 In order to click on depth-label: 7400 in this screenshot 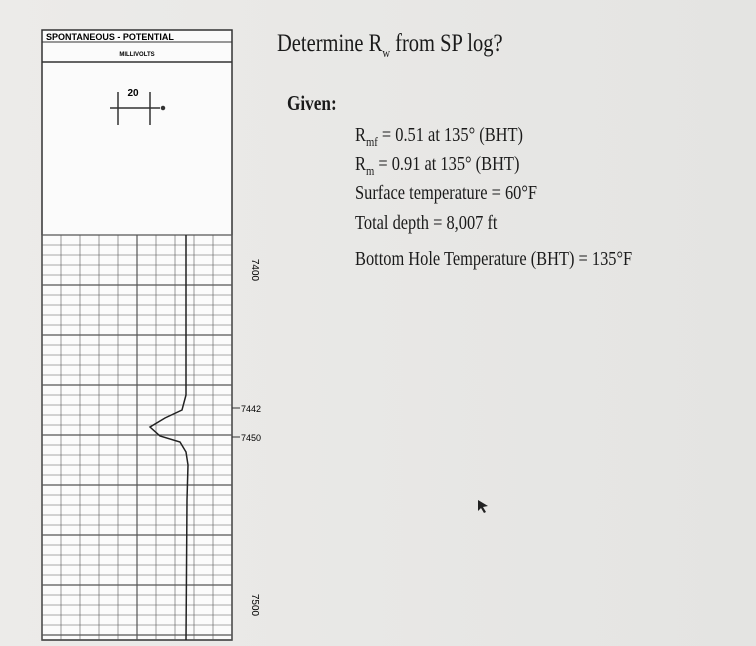, I will do `click(254, 270)`.